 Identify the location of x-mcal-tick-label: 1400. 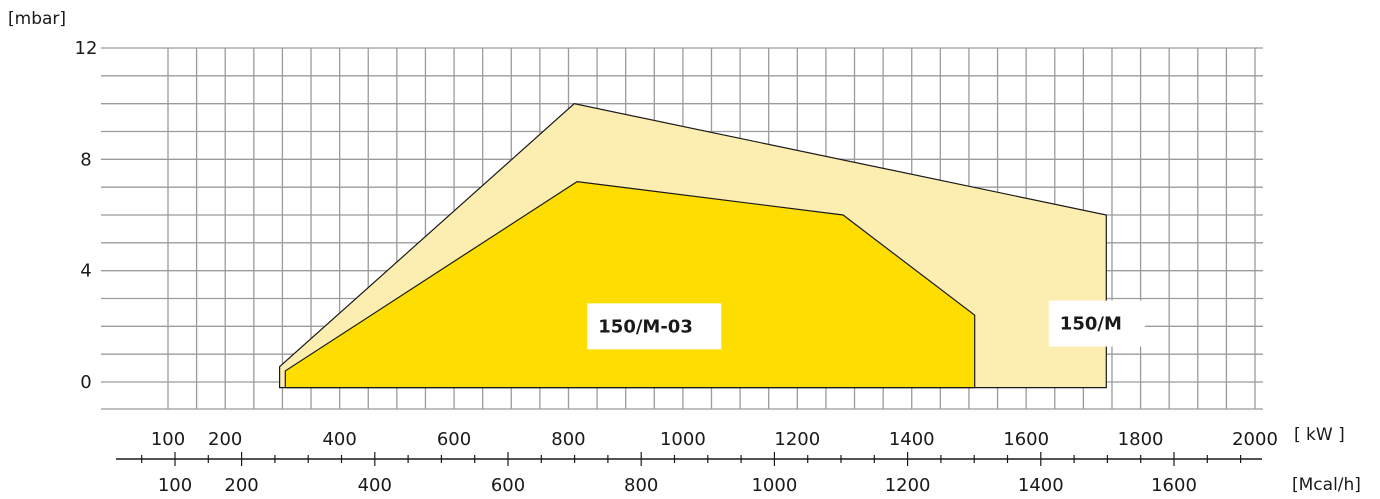
(1041, 485).